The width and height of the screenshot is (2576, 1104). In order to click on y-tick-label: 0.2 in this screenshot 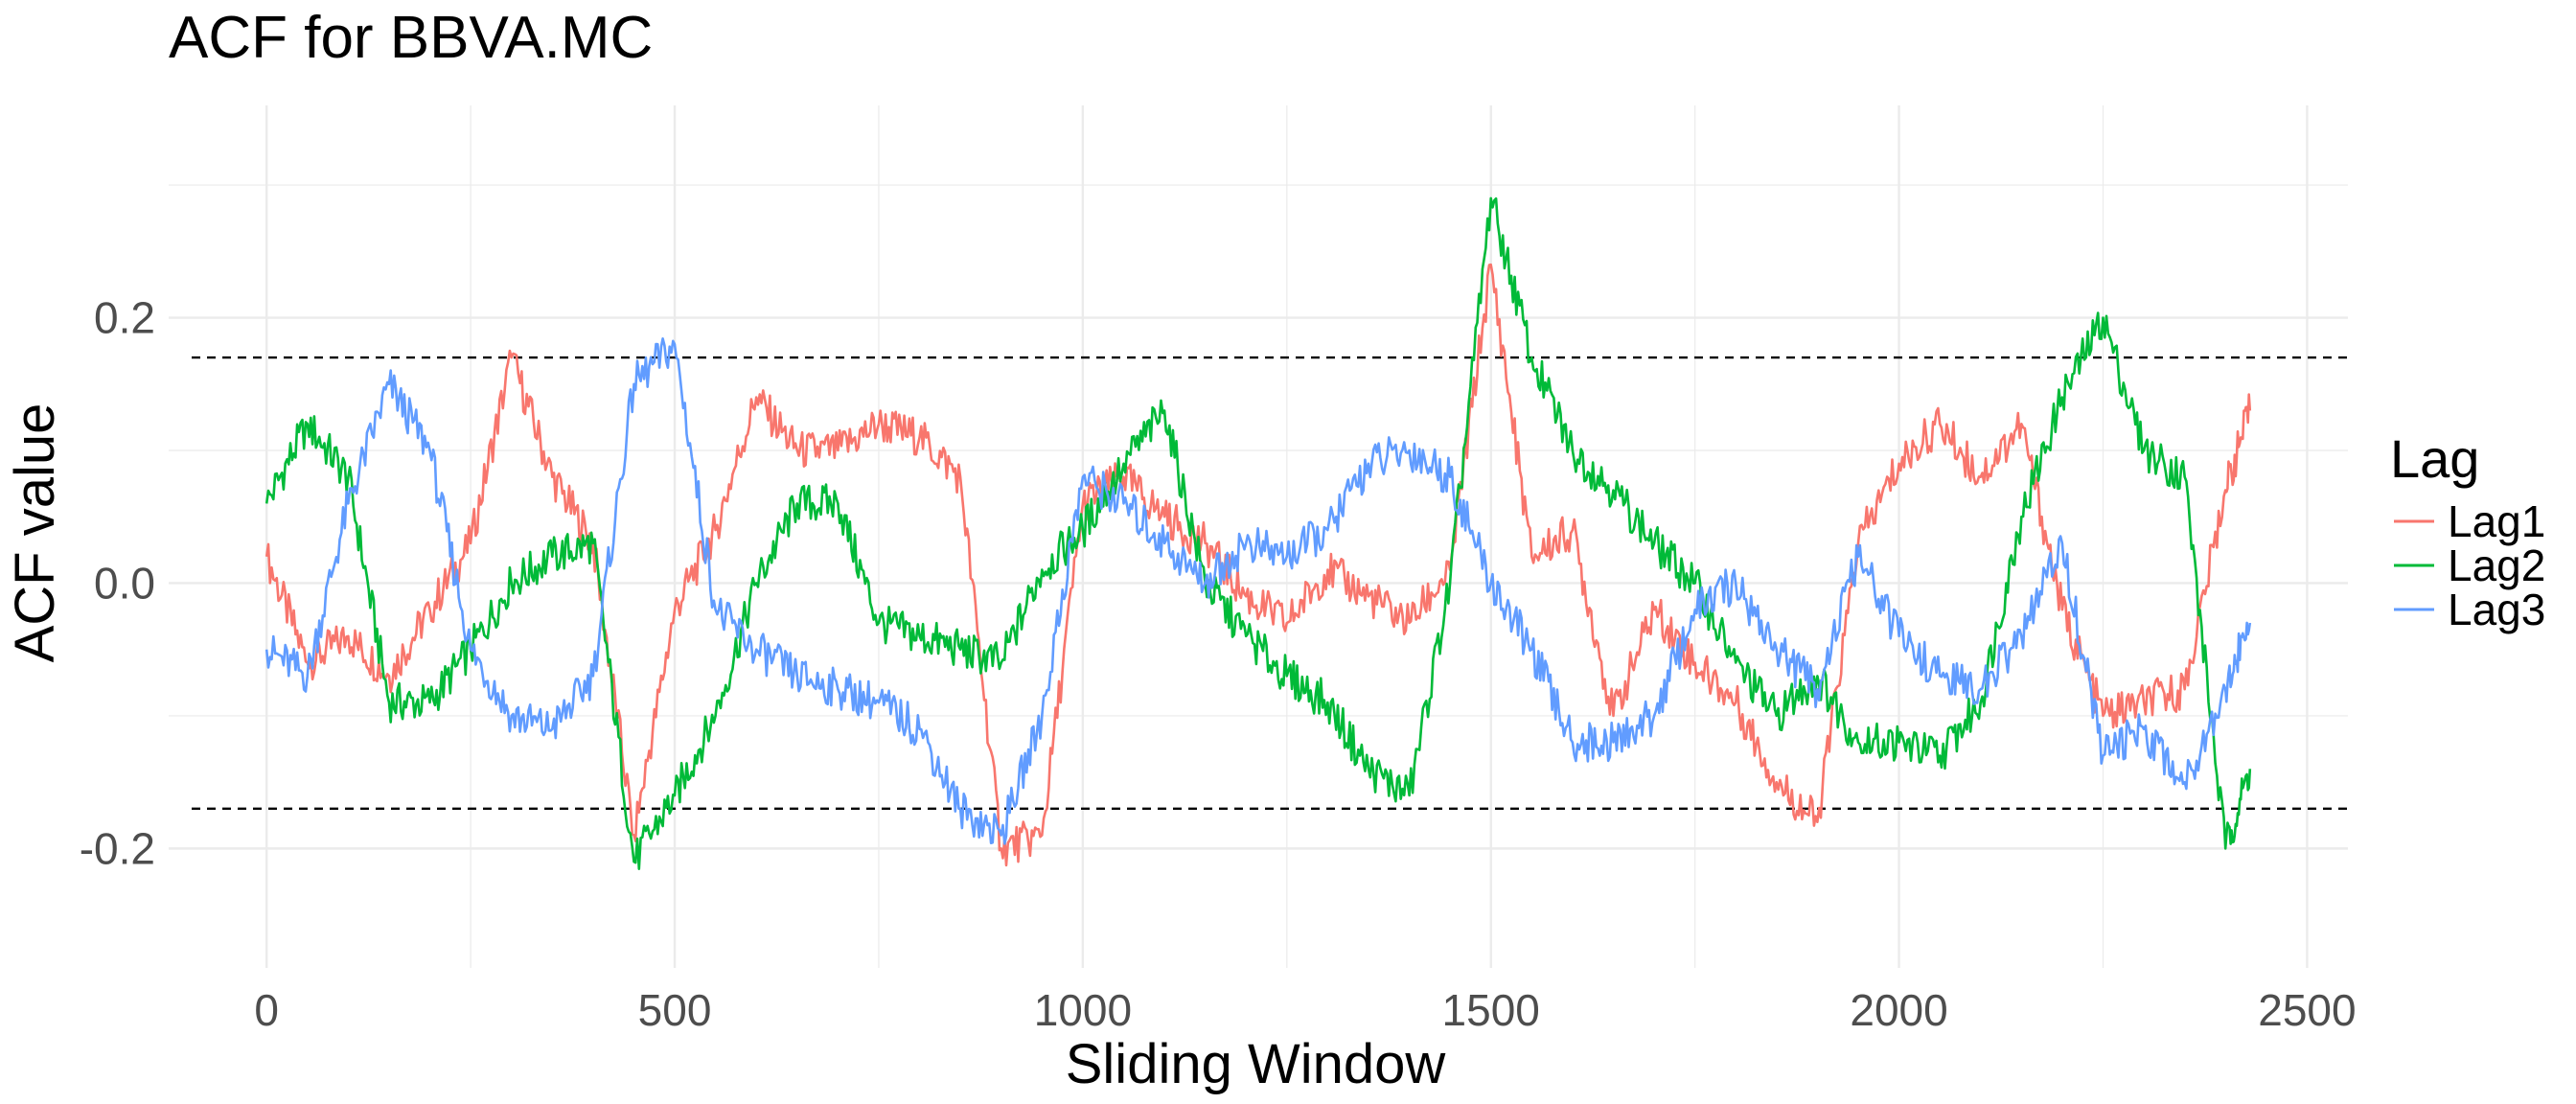, I will do `click(125, 318)`.